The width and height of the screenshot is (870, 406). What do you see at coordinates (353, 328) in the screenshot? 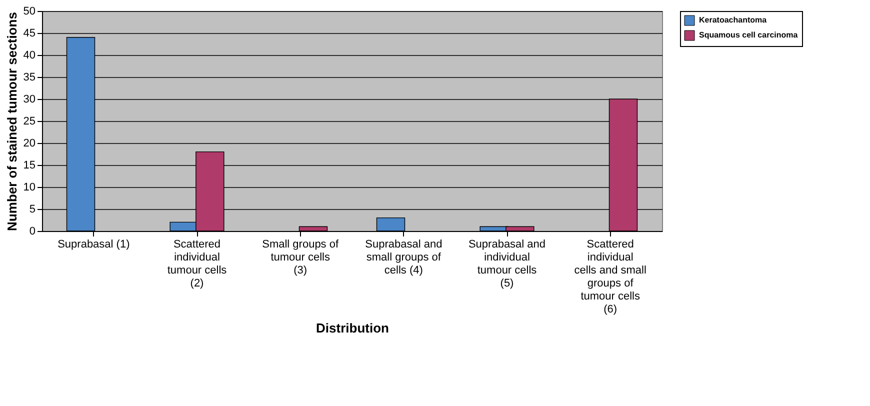
I see `x-axis-title: Distribution` at bounding box center [353, 328].